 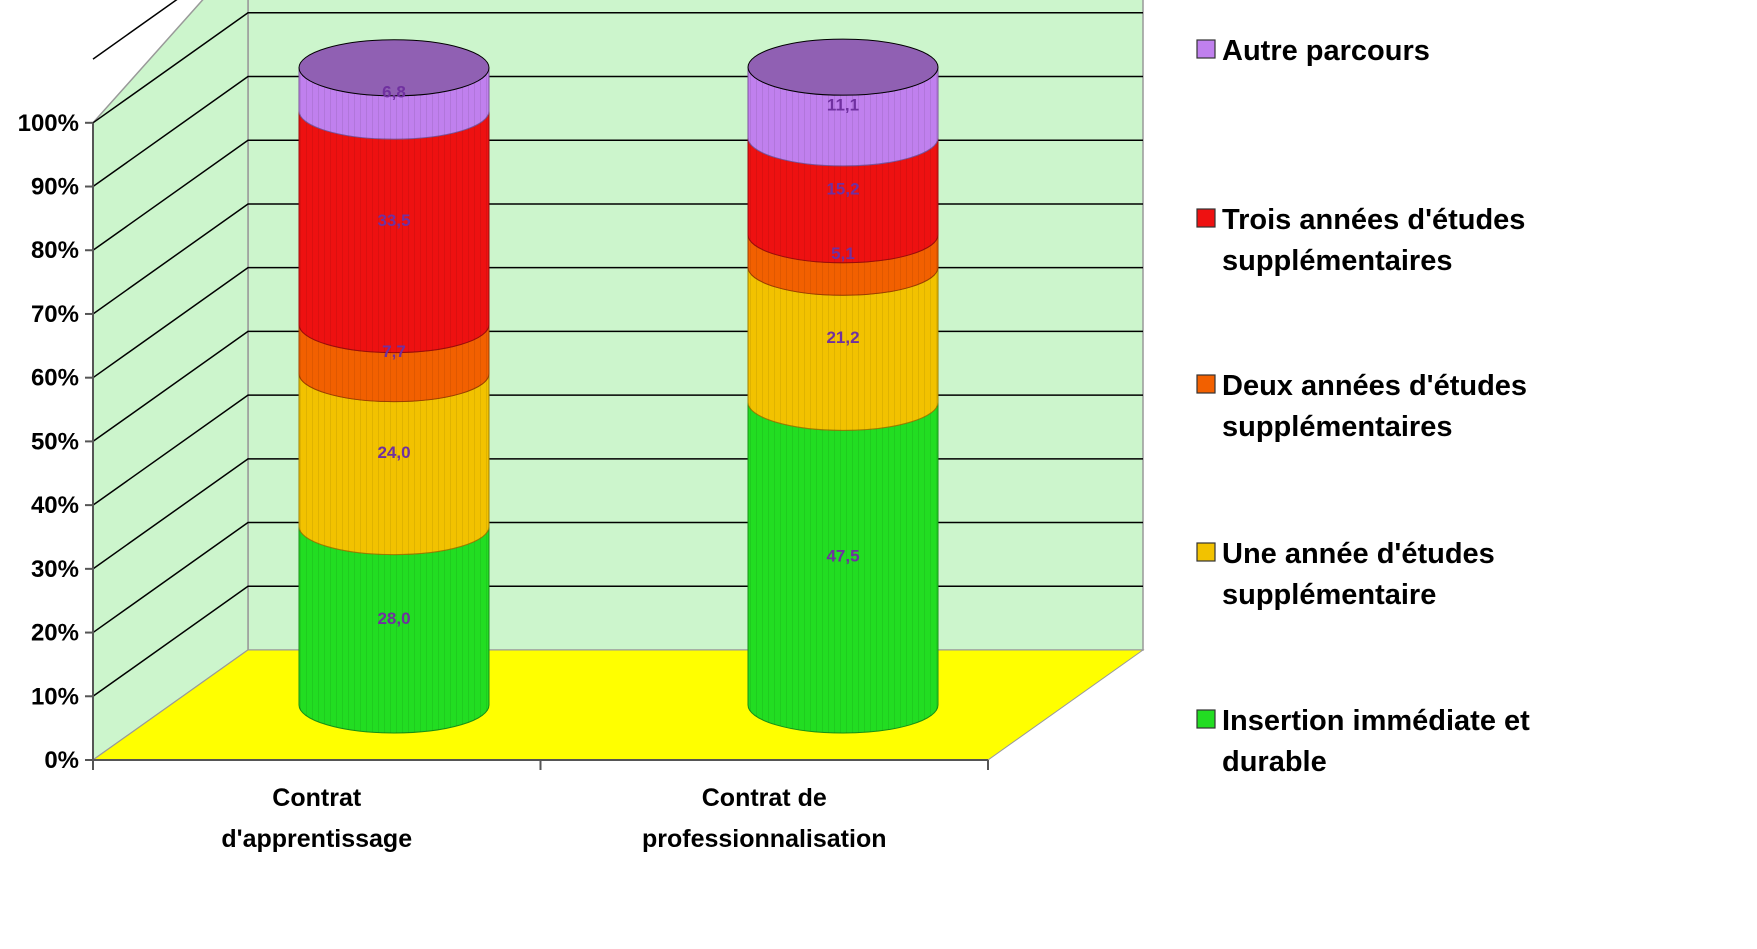 I want to click on data-label: 28,0, so click(x=393, y=618).